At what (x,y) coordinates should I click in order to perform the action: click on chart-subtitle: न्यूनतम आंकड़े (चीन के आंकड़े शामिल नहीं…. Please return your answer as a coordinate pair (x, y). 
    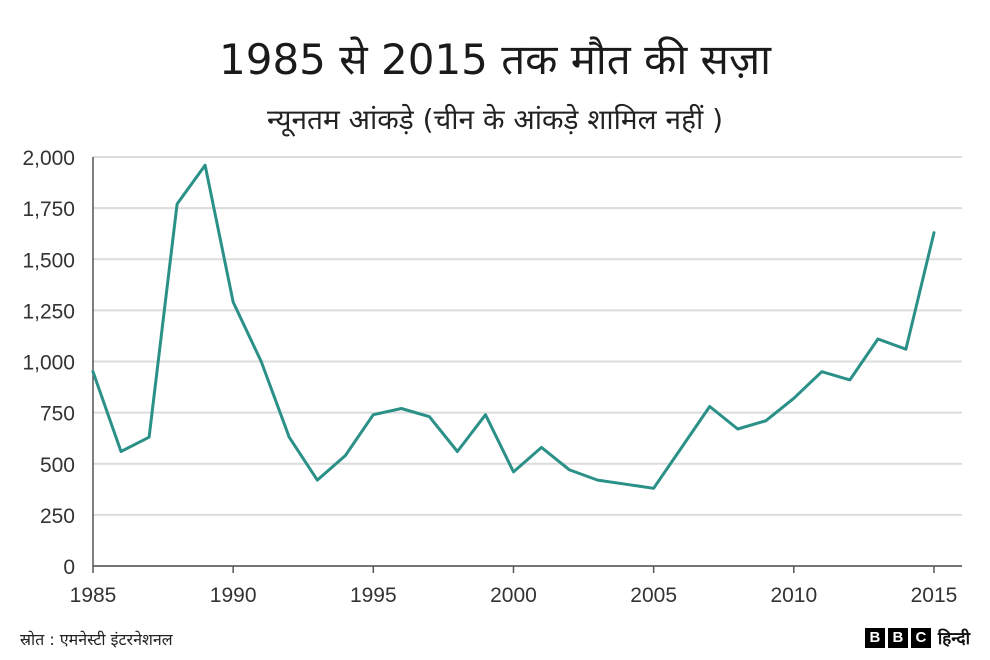
    Looking at the image, I should click on (495, 119).